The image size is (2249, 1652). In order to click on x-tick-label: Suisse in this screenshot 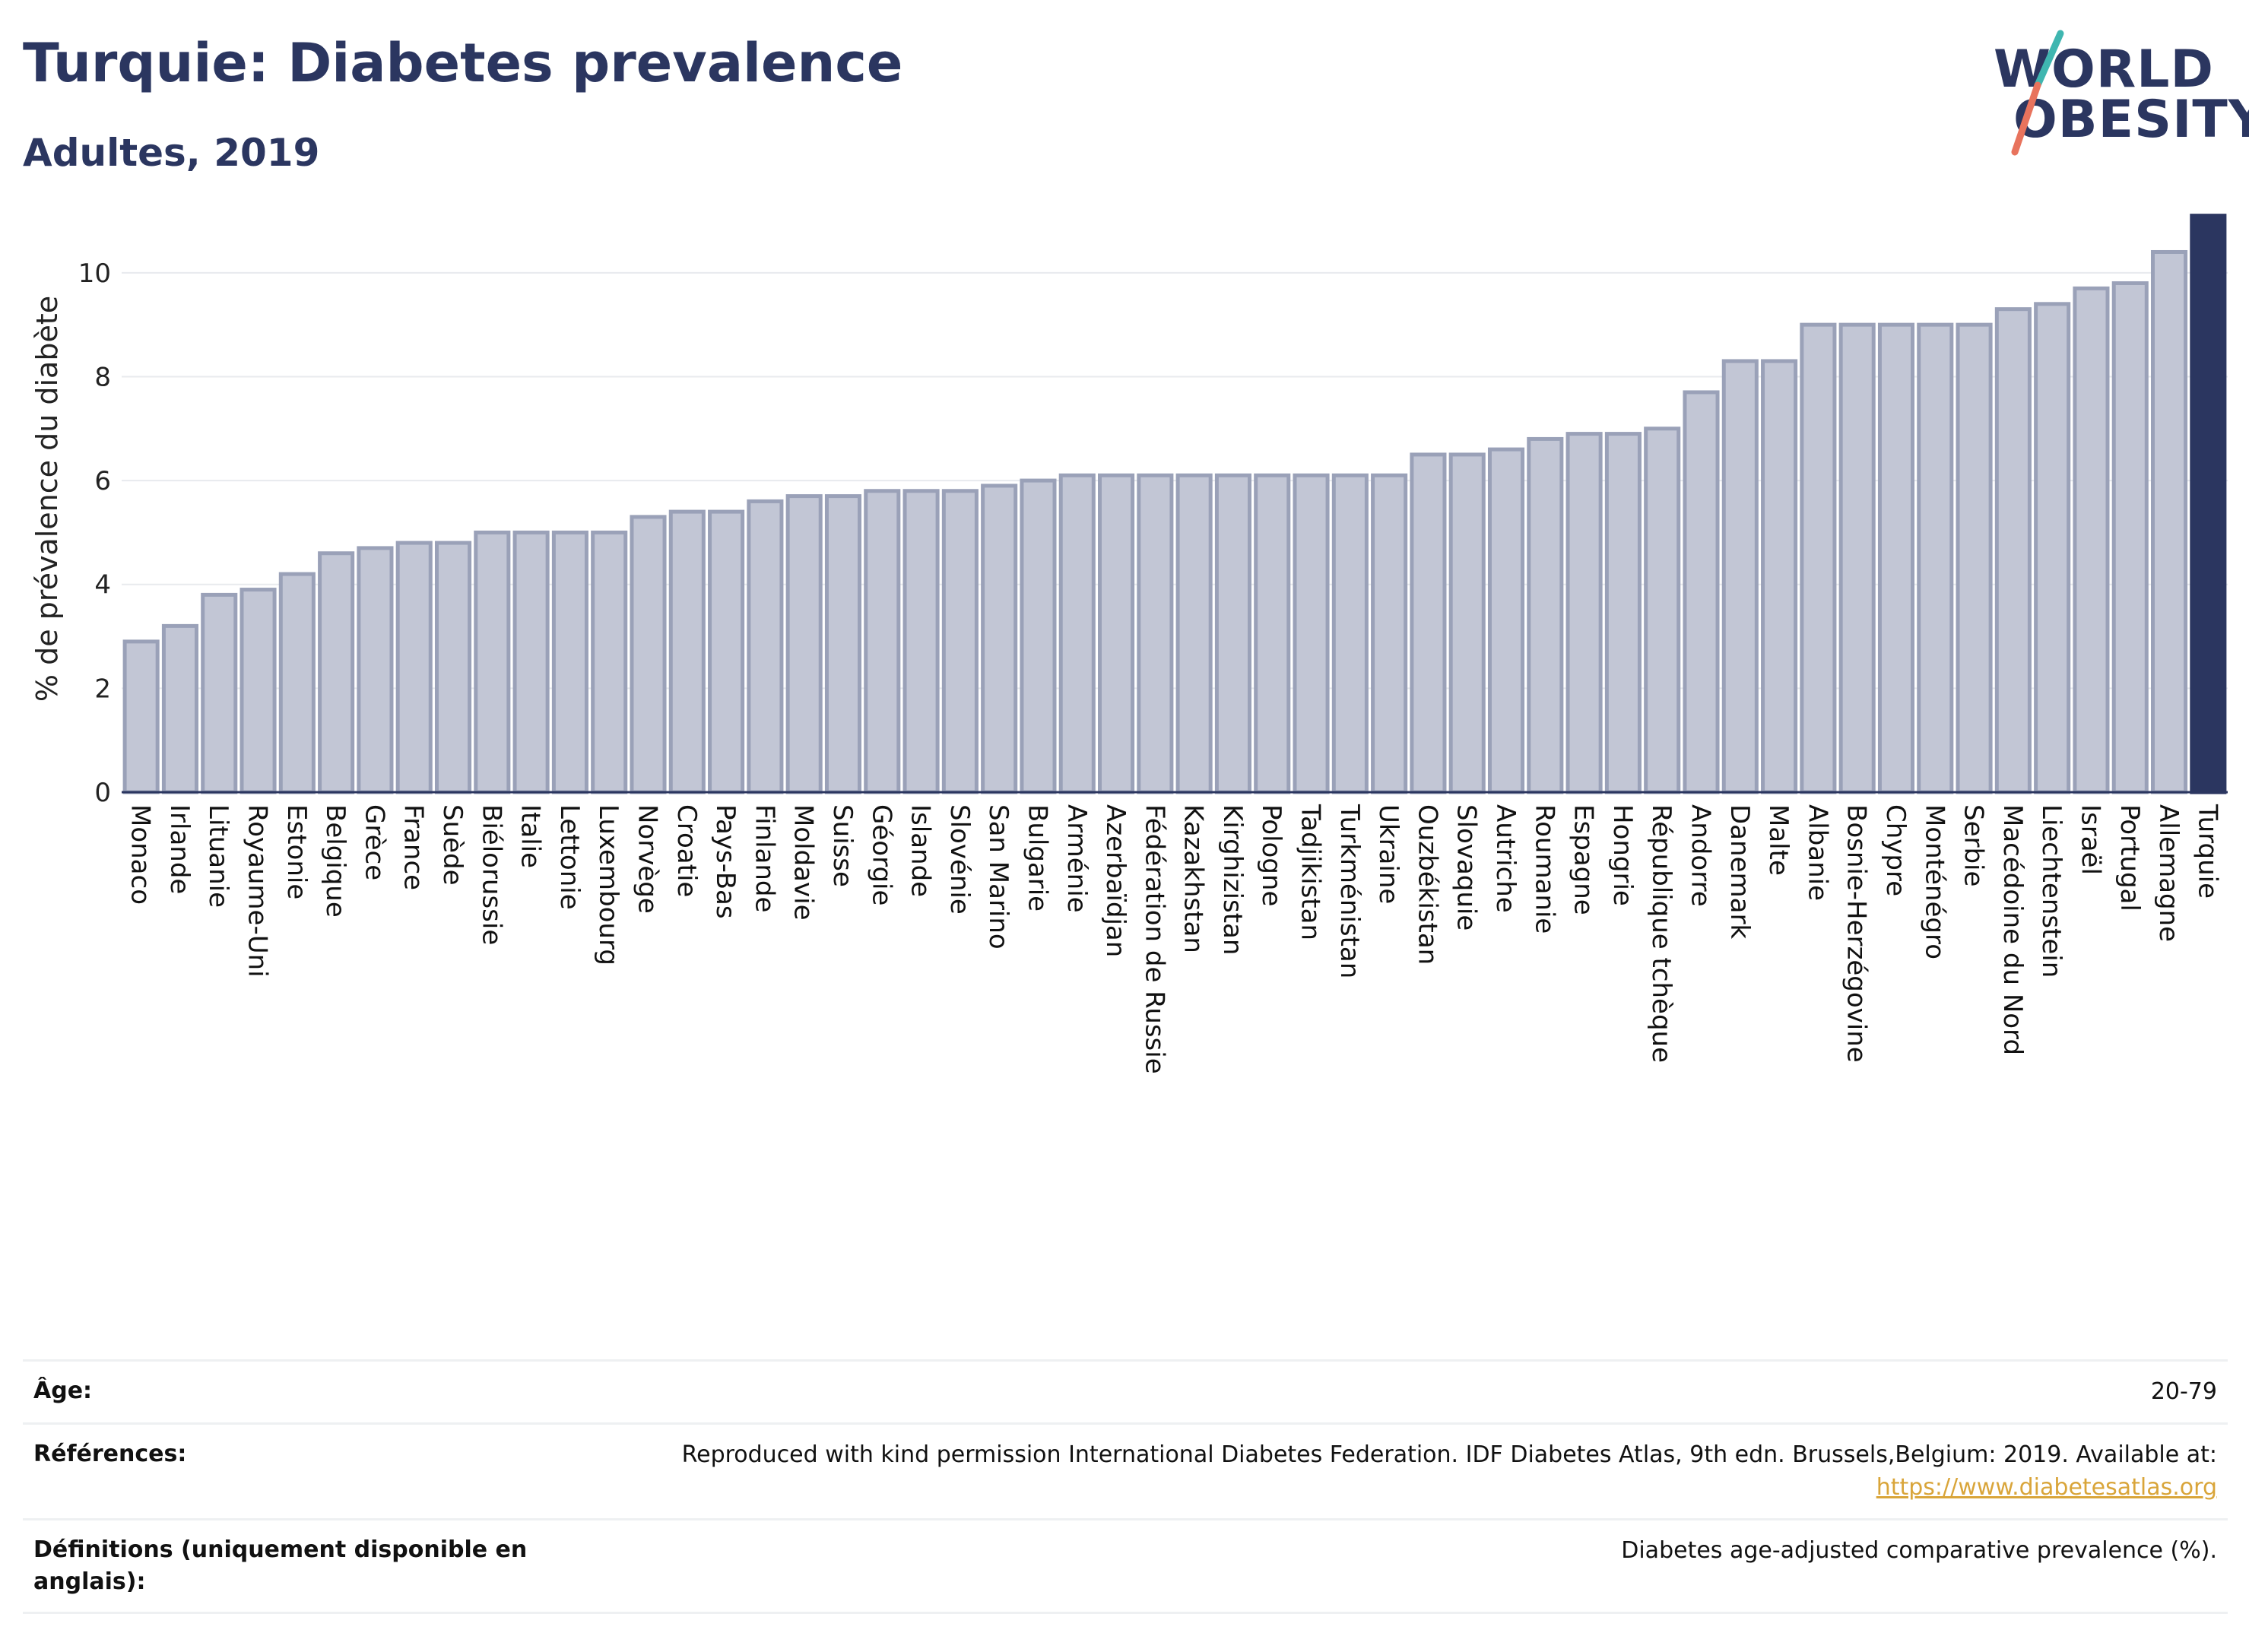, I will do `click(842, 845)`.